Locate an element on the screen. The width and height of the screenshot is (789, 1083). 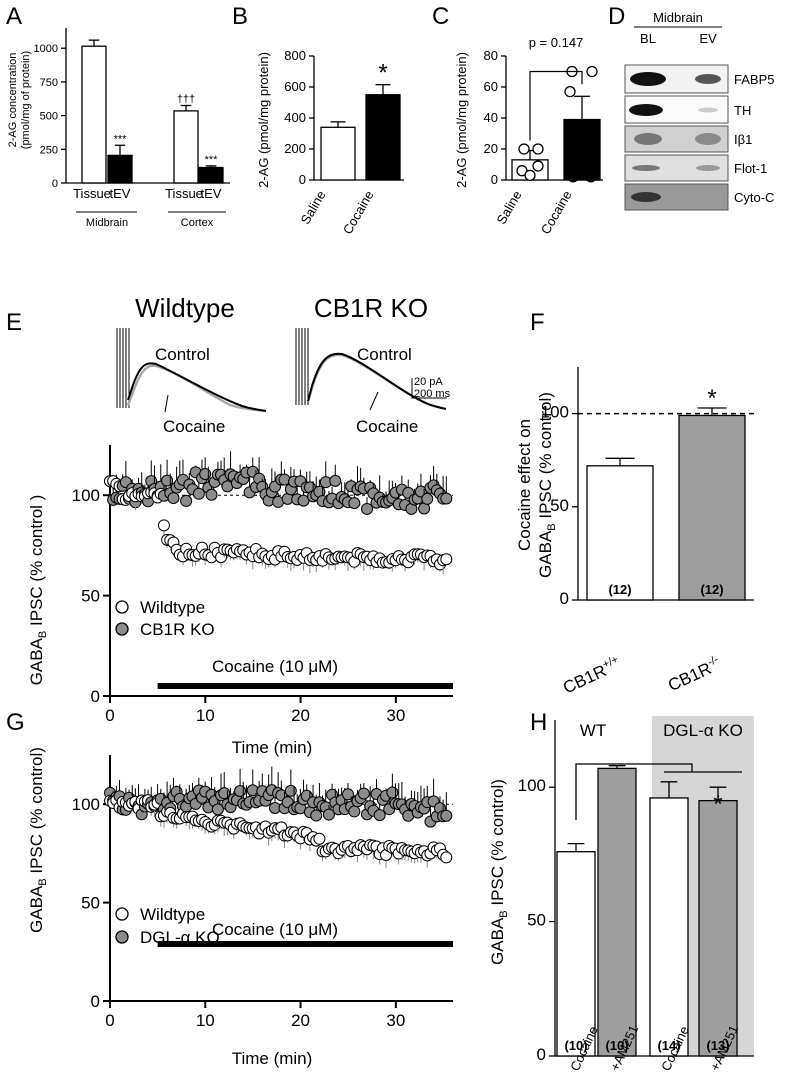
panel-label-f: F is located at coordinates (537, 322).